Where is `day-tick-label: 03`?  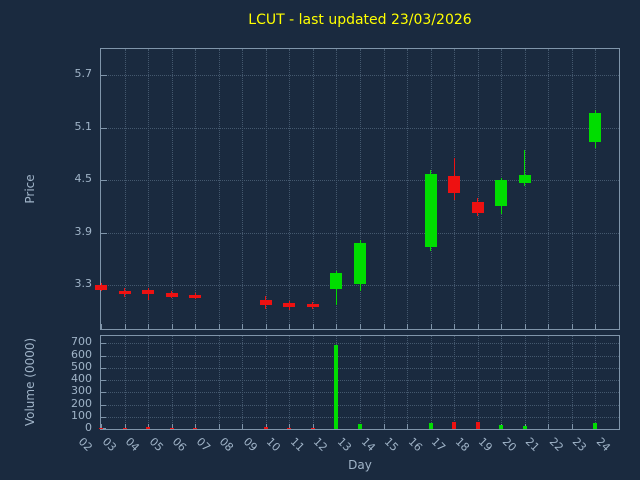
day-tick-label: 03 is located at coordinates (109, 445).